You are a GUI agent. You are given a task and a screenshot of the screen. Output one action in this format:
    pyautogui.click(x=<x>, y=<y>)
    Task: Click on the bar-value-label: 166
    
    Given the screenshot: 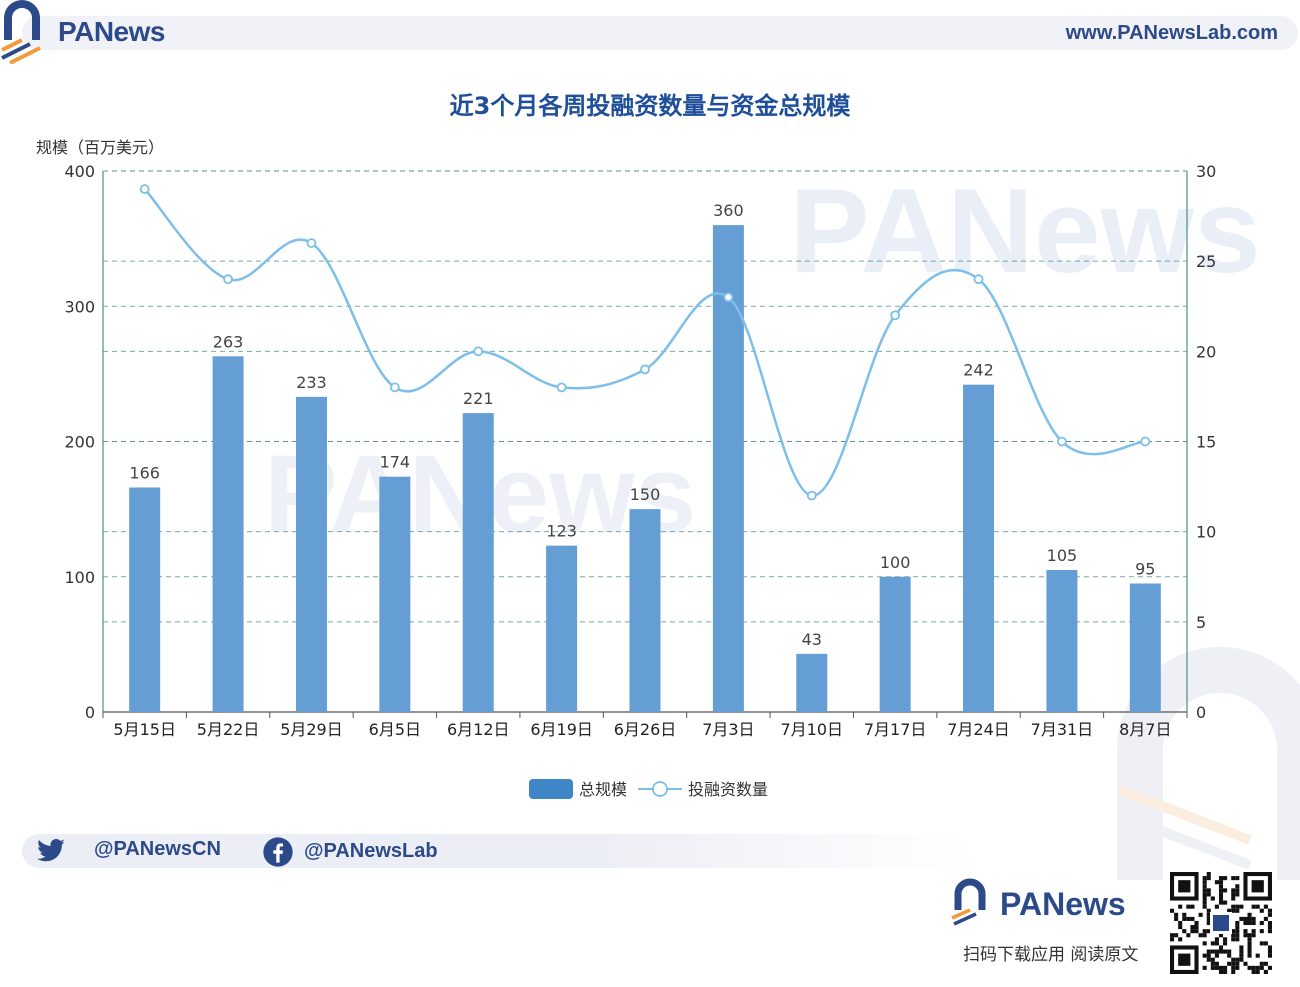 What is the action you would take?
    pyautogui.click(x=144, y=472)
    